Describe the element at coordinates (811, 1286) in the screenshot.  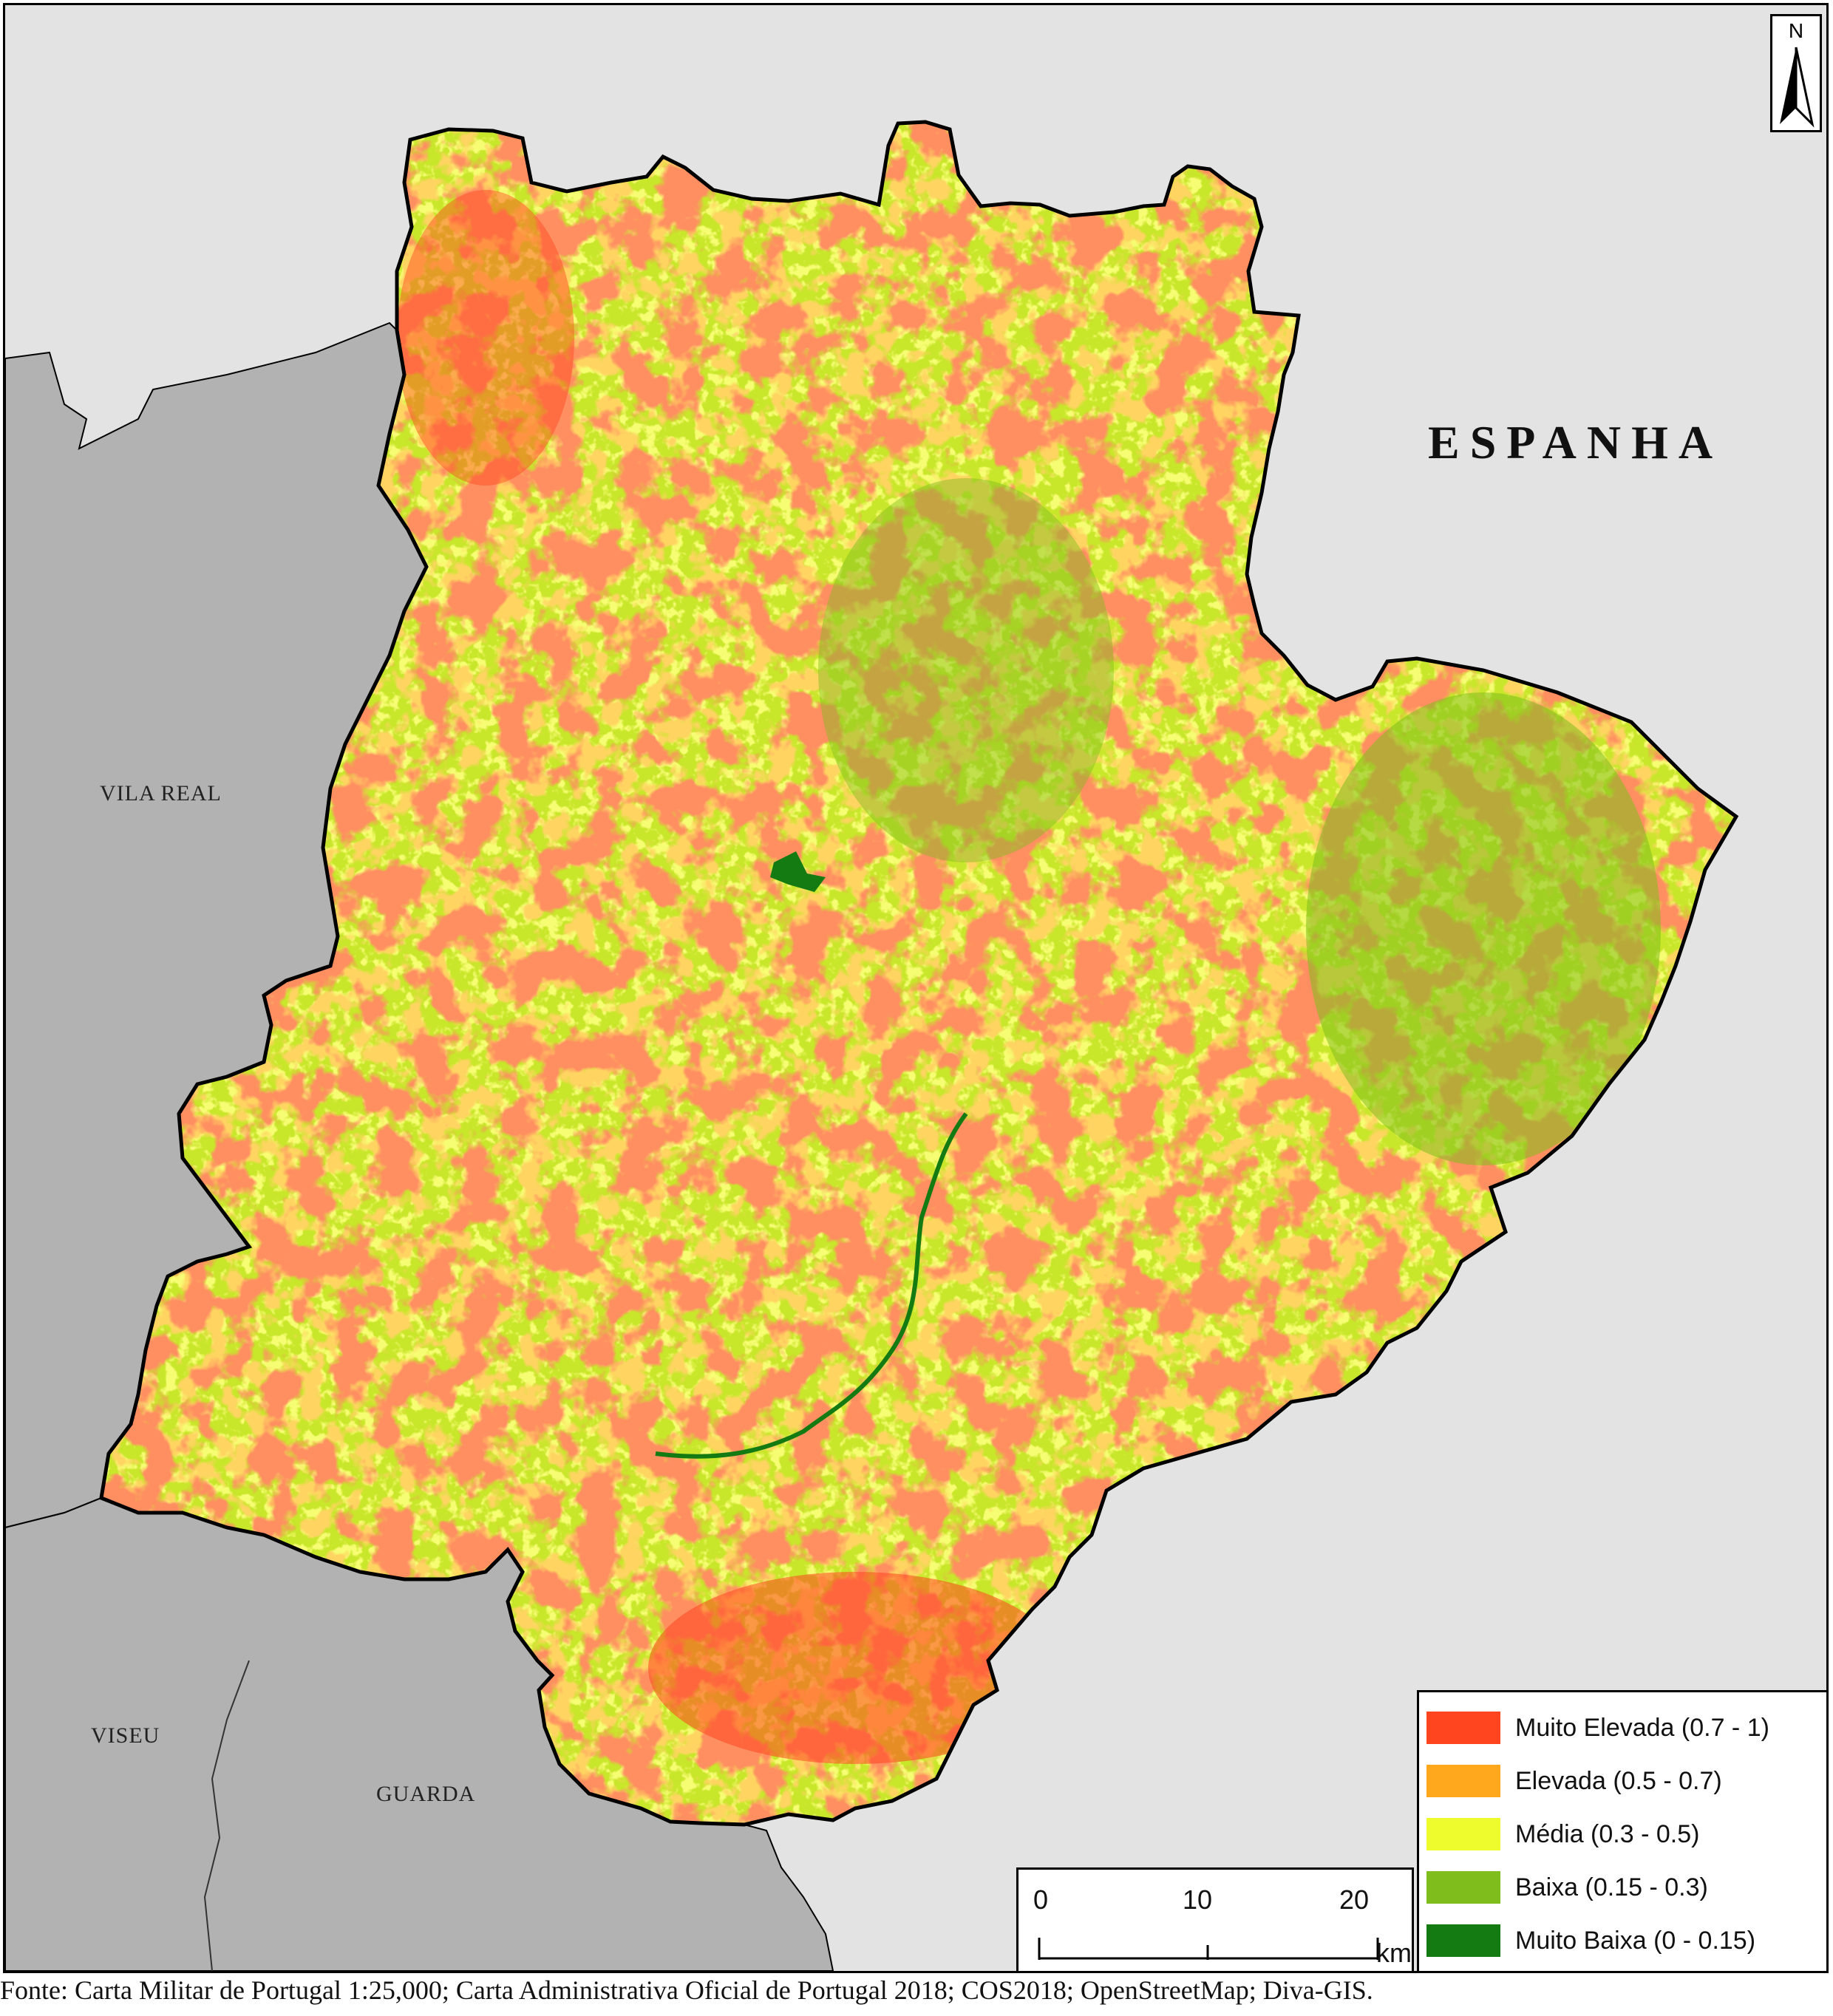
I see `river` at that location.